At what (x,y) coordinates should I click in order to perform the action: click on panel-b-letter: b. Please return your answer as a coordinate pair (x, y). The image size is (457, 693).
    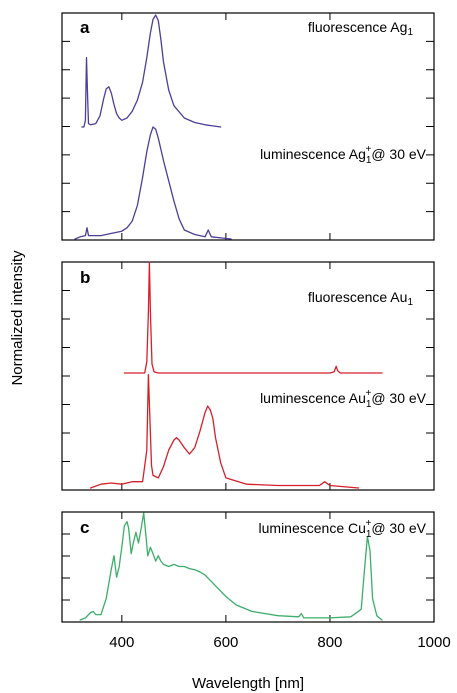
    Looking at the image, I should click on (85, 277).